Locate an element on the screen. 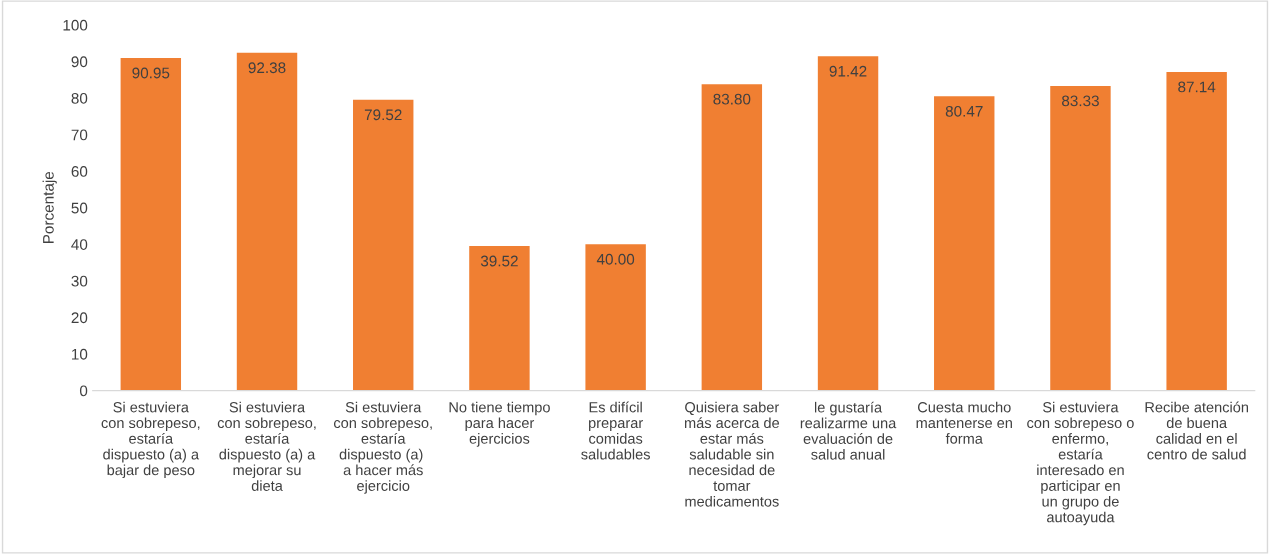 The width and height of the screenshot is (1270, 554). data-label: 87.14 is located at coordinates (1197, 87).